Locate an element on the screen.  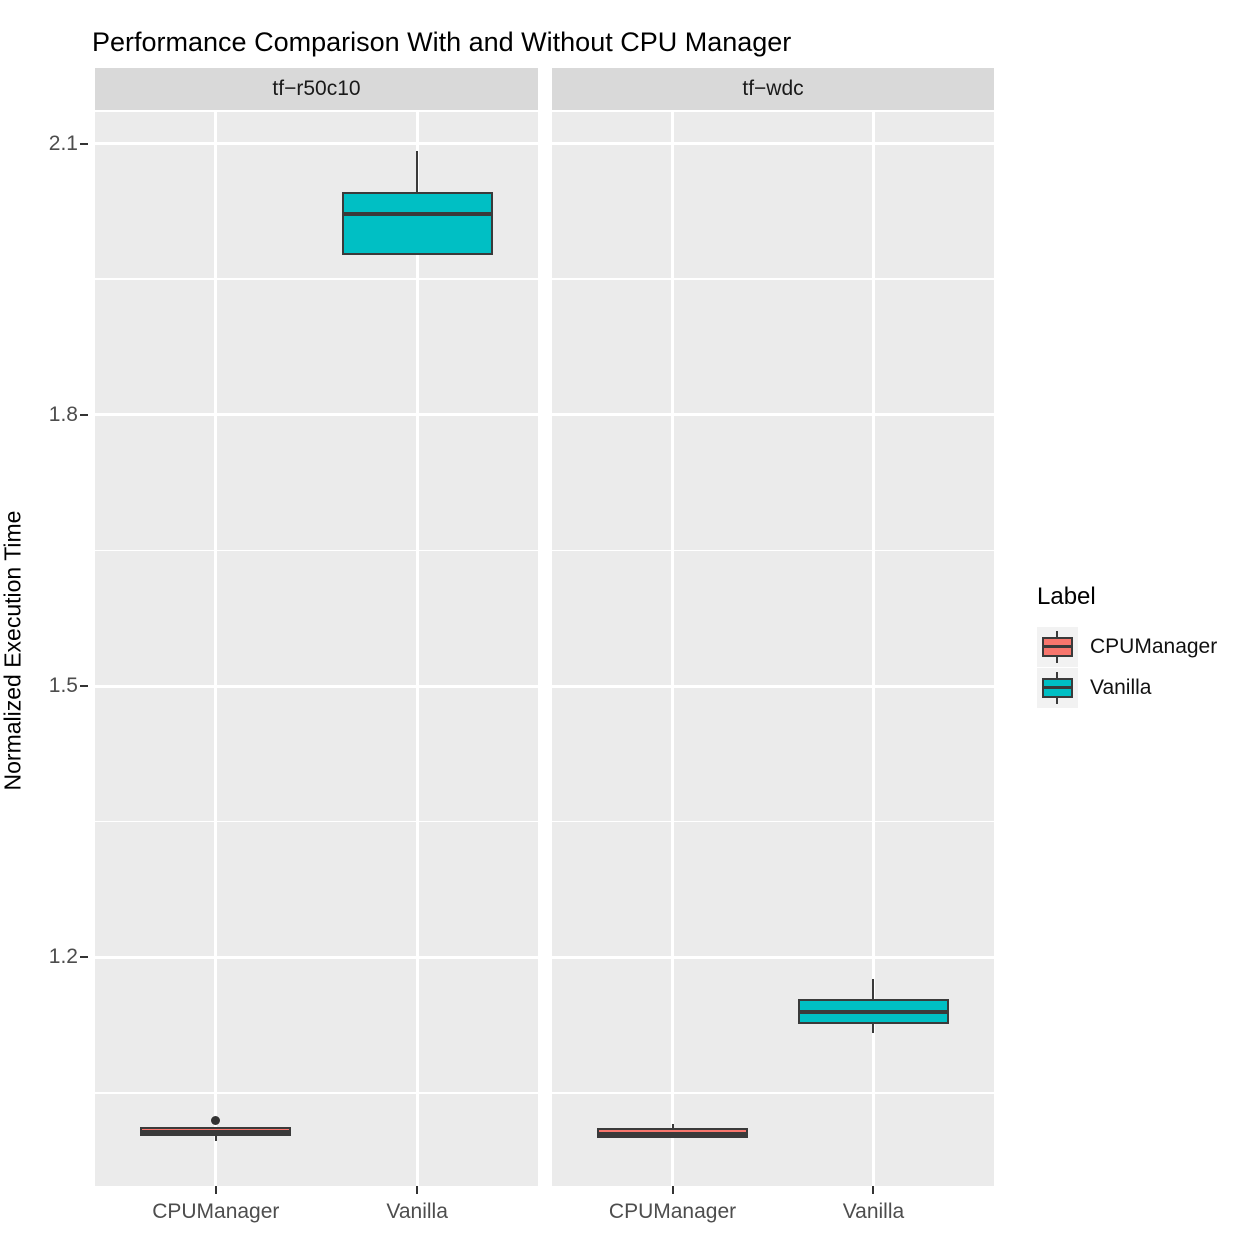
legend-entry: Vanilla is located at coordinates (1127, 688).